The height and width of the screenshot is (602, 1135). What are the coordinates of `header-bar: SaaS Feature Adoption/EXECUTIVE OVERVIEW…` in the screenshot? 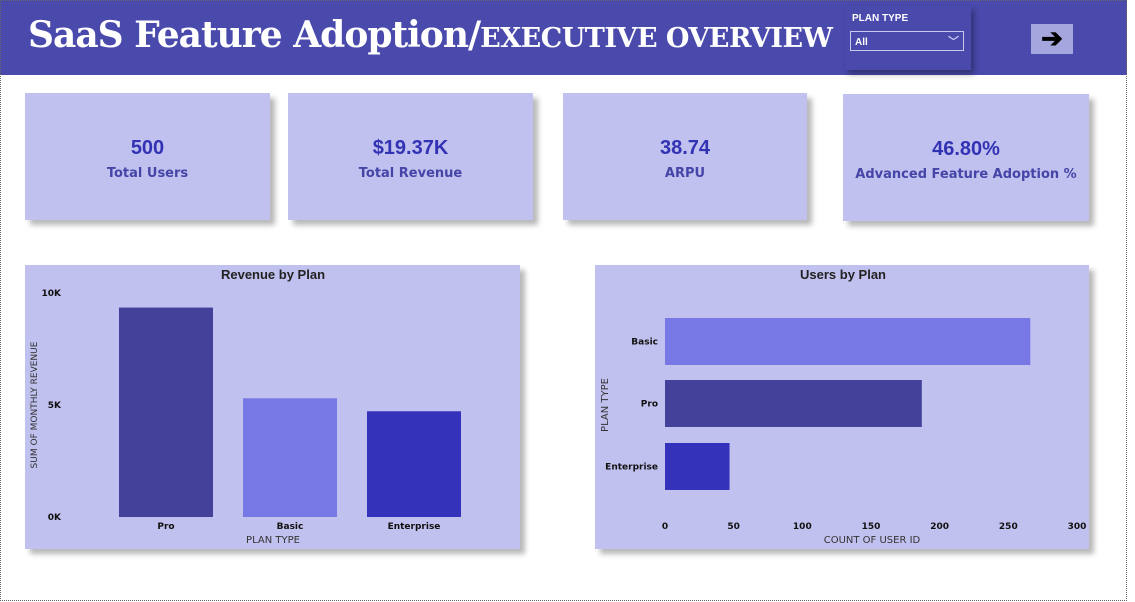 It's located at (563, 37).